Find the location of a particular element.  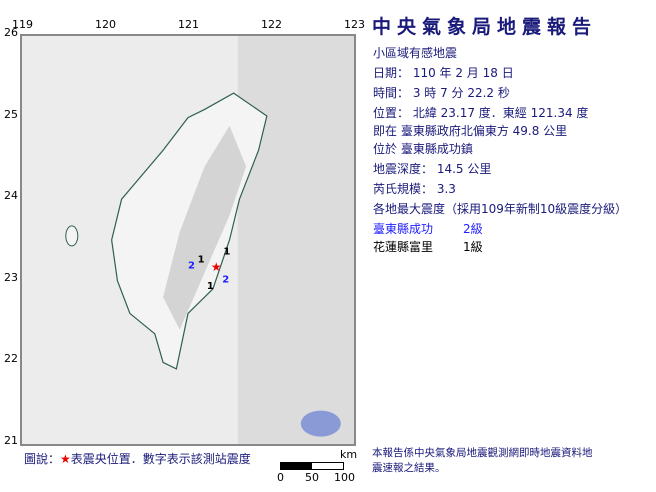

report-position: 位置： 北緯 23.17 度．東經 121.34 度 is located at coordinates (481, 113).